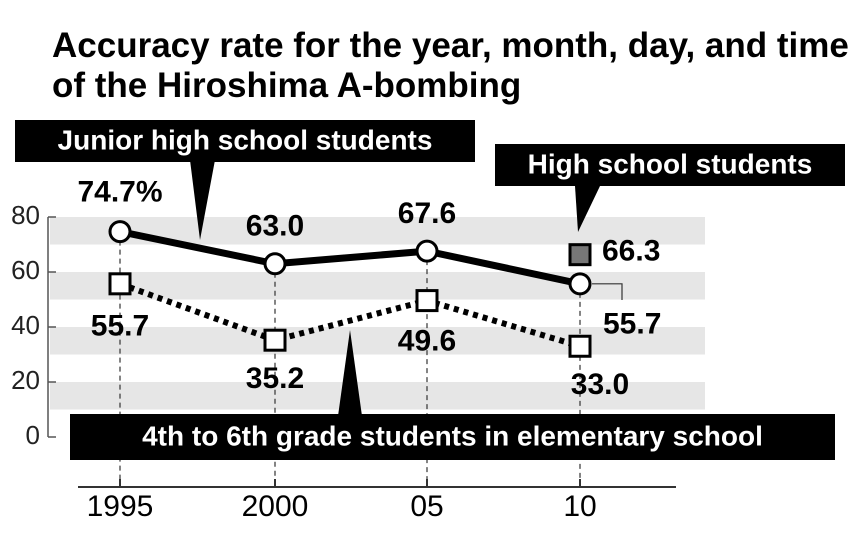 The width and height of the screenshot is (858, 534). What do you see at coordinates (427, 213) in the screenshot?
I see `data-label: 67.6` at bounding box center [427, 213].